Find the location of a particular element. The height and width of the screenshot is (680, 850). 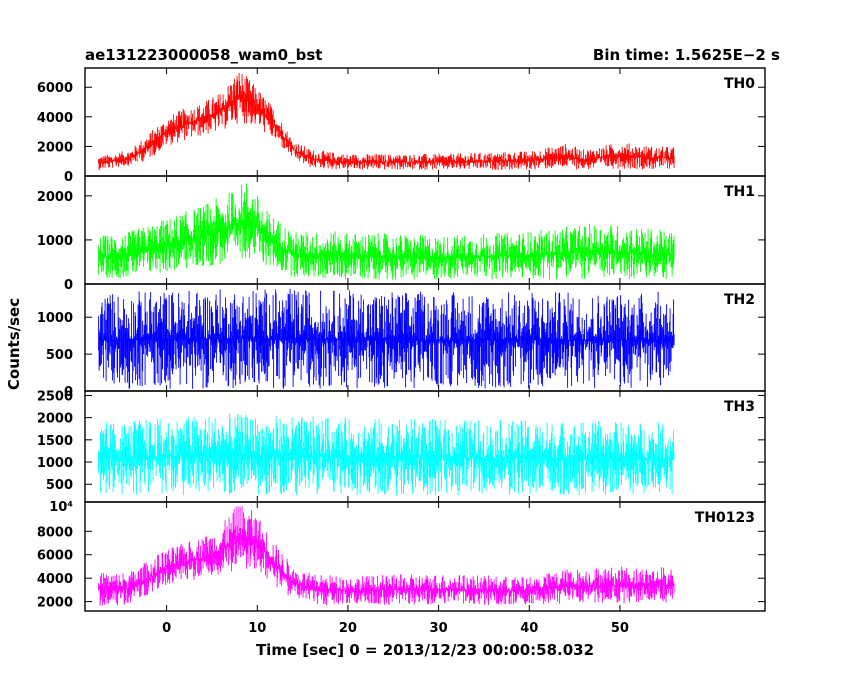

plot-title: ae131223000058_wam0_bst is located at coordinates (203, 55).